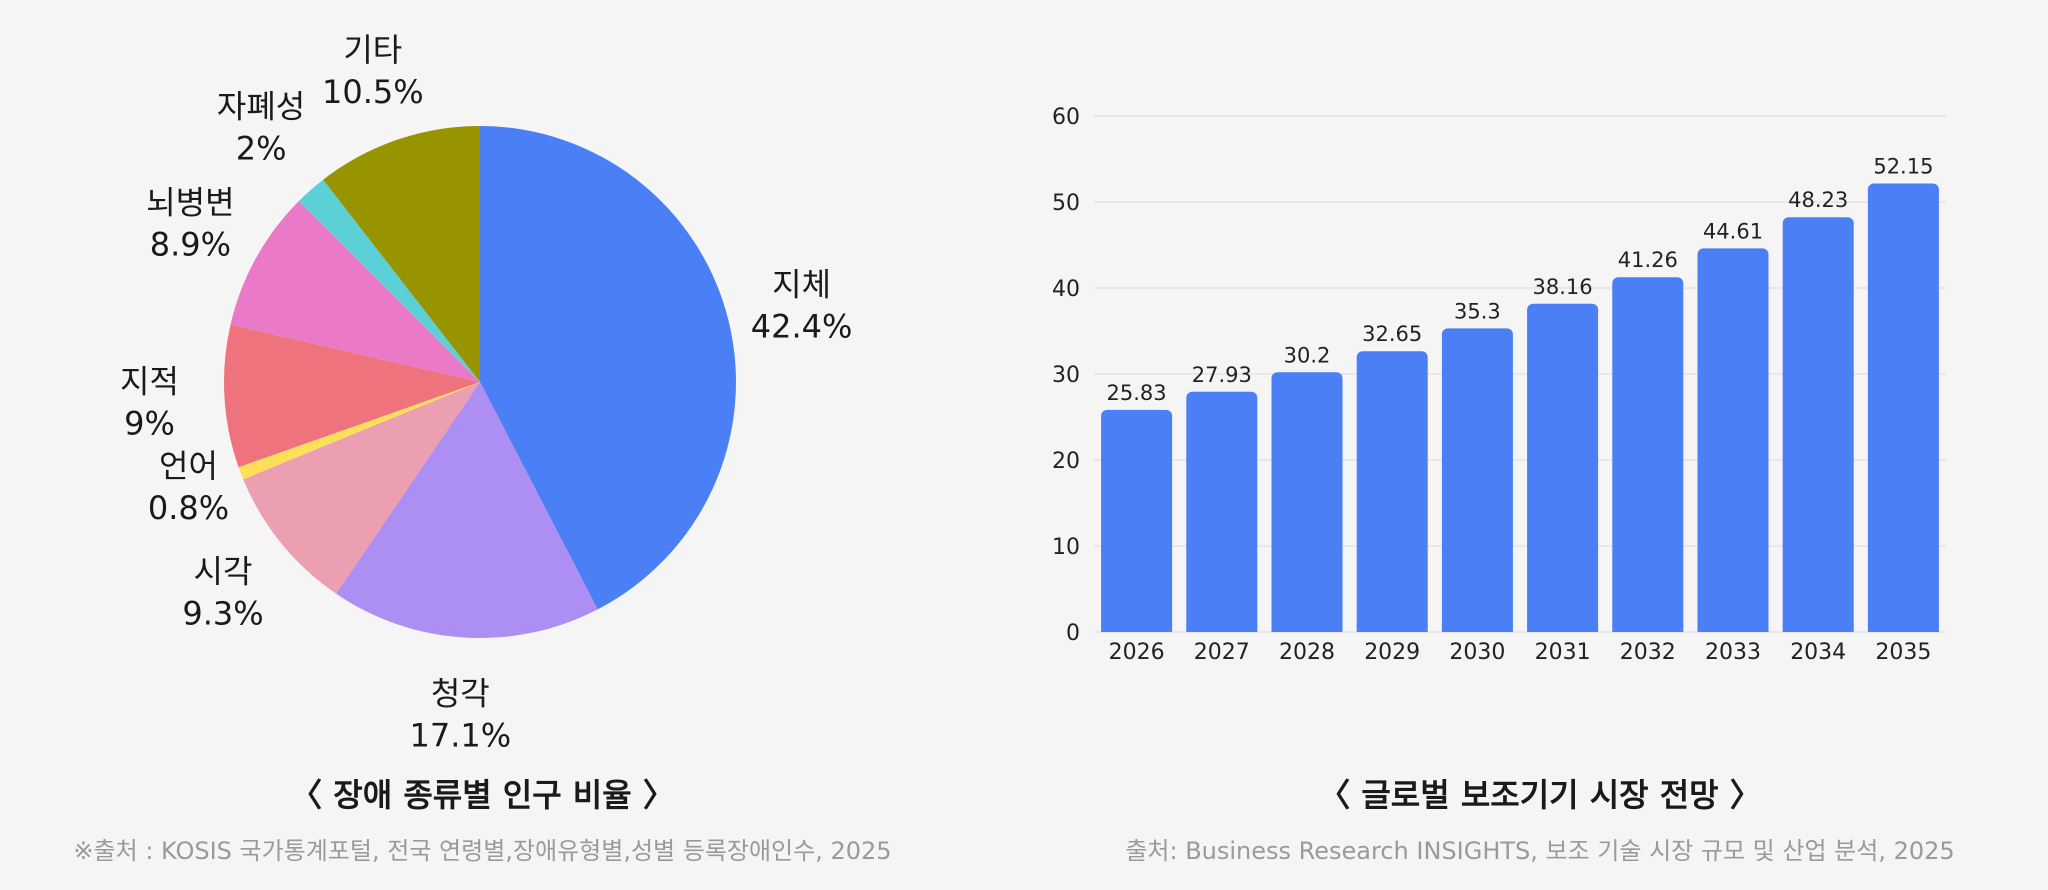 Image resolution: width=2048 pixels, height=890 pixels. Describe the element at coordinates (801, 285) in the screenshot. I see `pie-label-name: 지체` at that location.